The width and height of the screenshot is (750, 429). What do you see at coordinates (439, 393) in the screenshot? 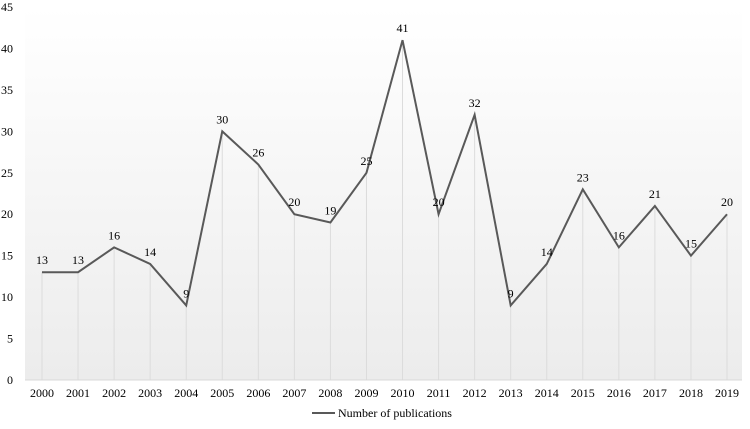
I see `x-tick-label: 2011` at bounding box center [439, 393].